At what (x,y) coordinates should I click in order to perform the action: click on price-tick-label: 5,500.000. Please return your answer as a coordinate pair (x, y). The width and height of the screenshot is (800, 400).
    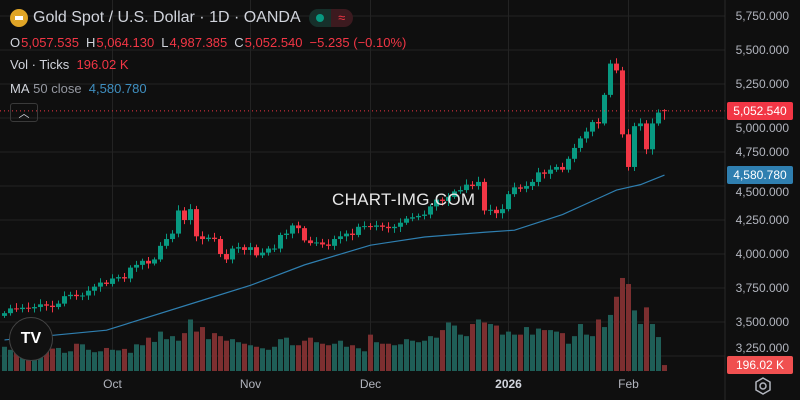
    Looking at the image, I should click on (762, 50).